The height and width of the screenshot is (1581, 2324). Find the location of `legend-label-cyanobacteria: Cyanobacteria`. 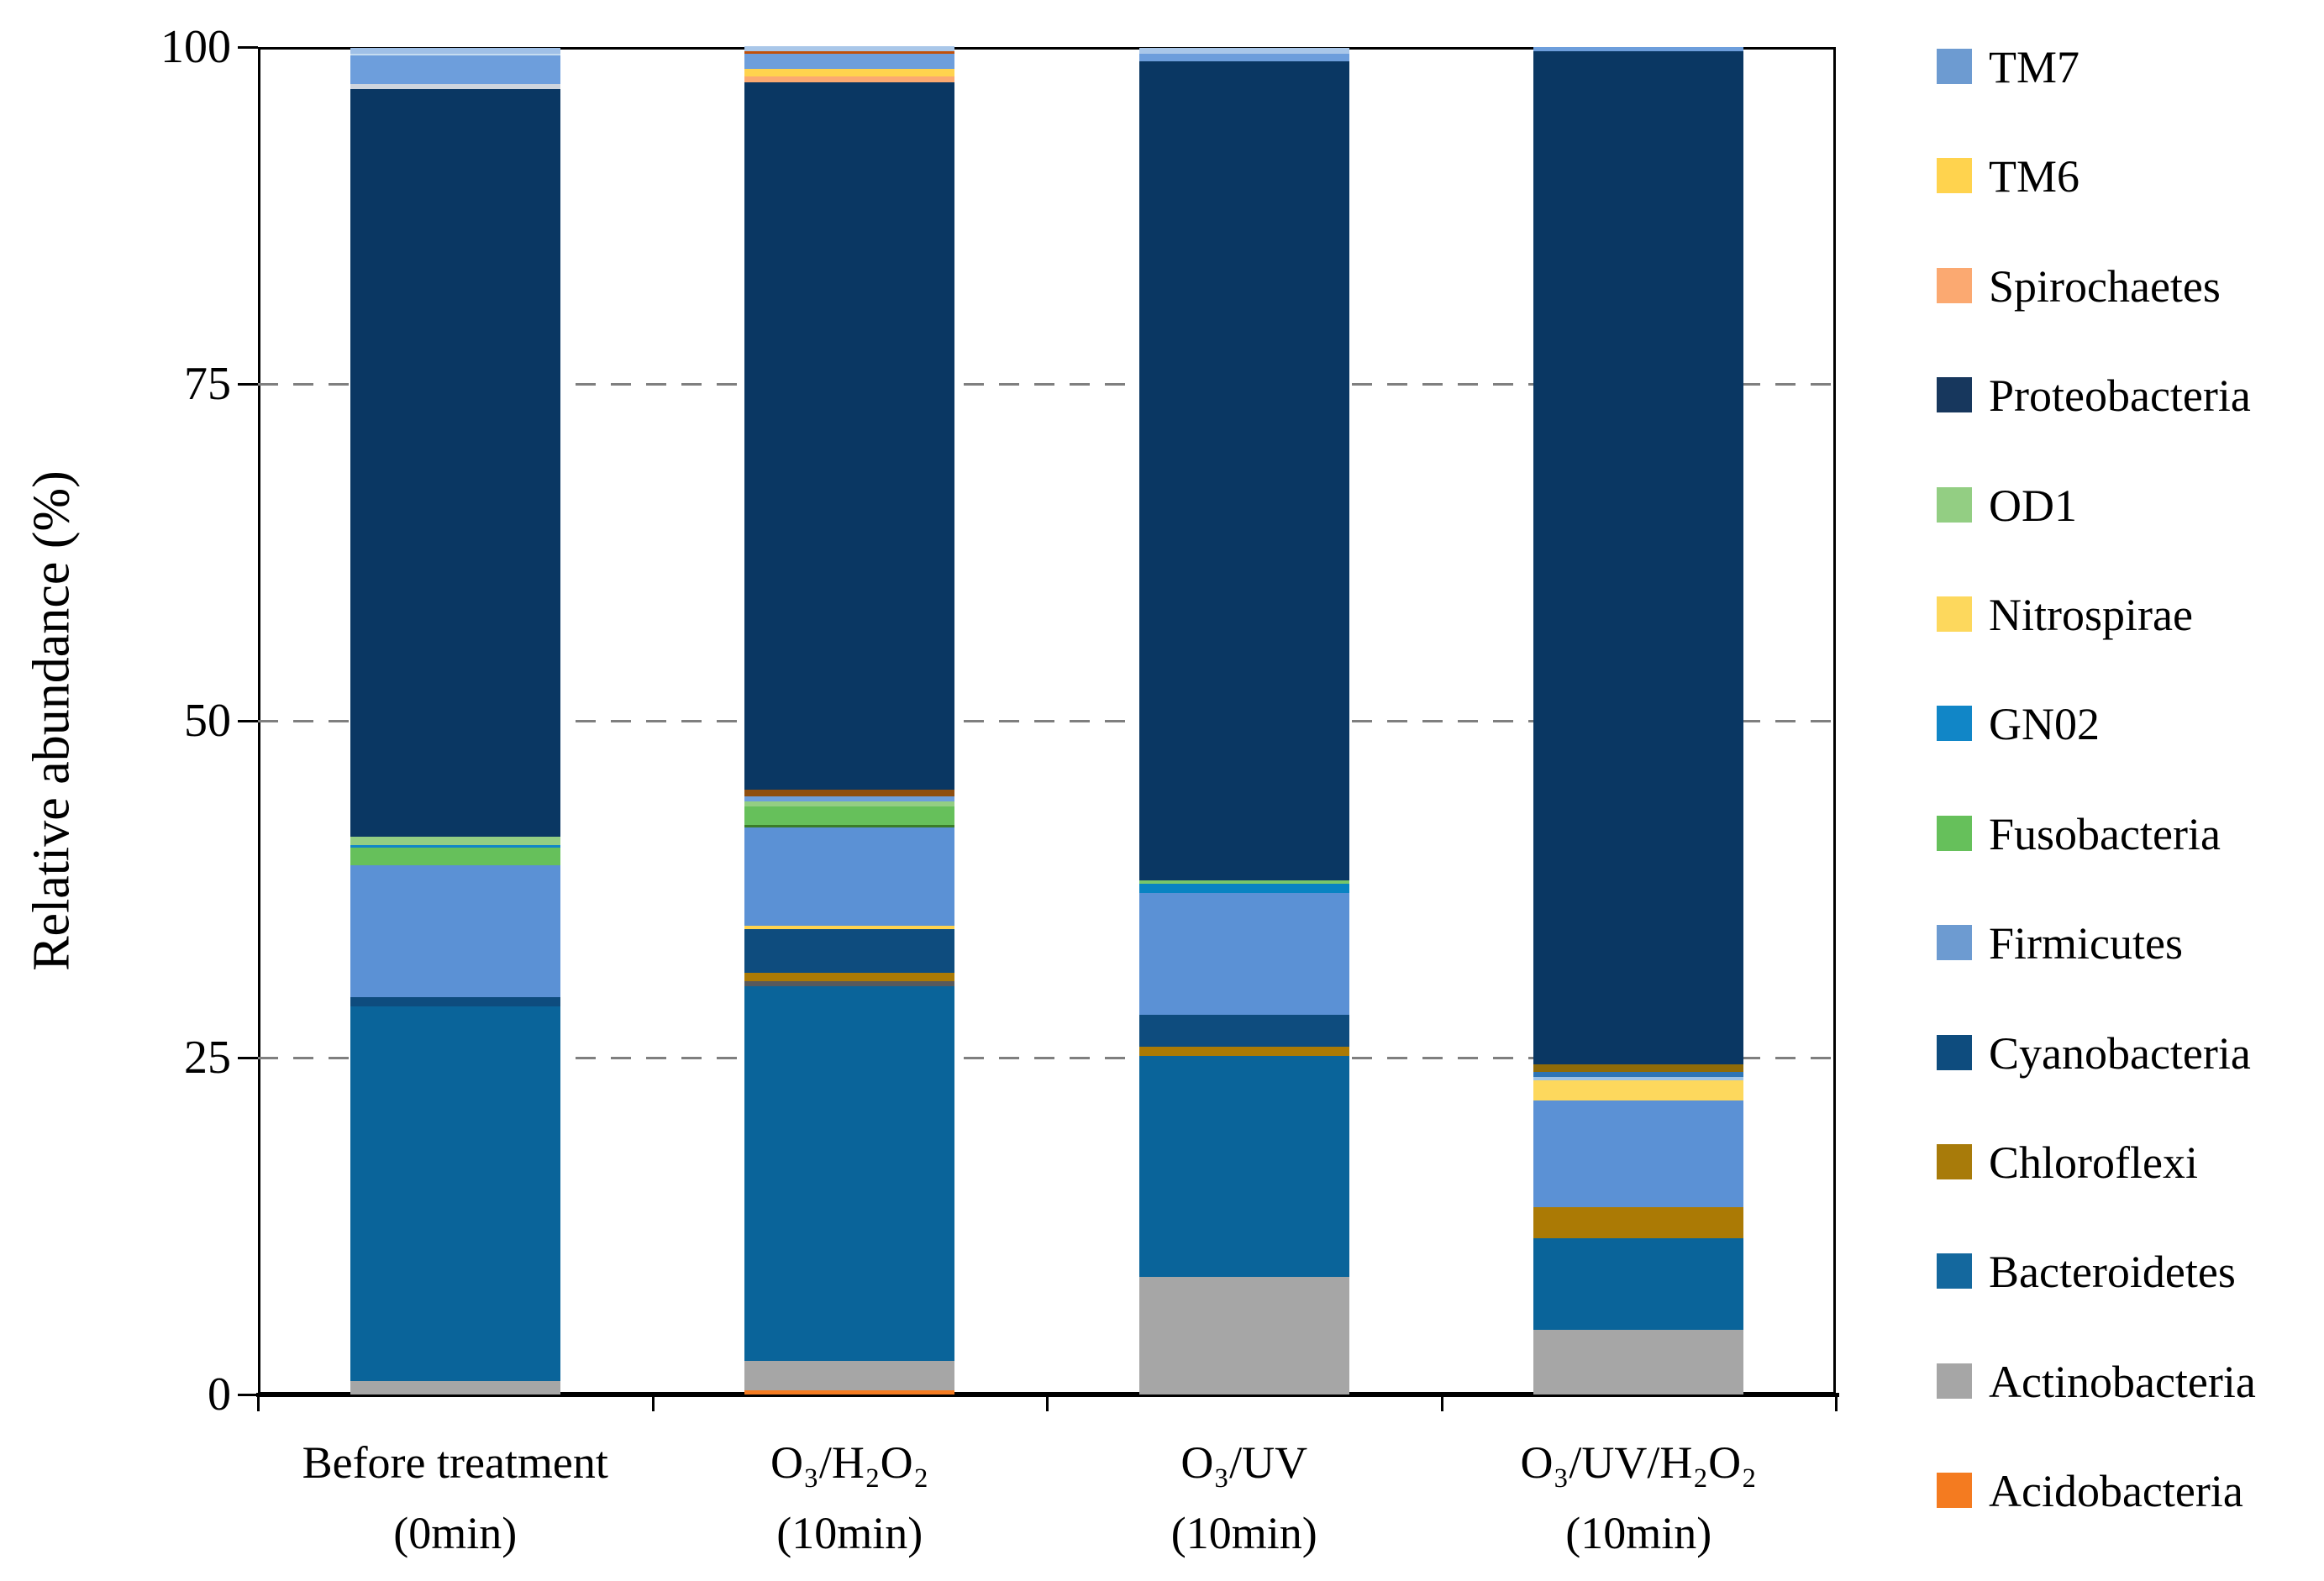

legend-label-cyanobacteria: Cyanobacteria is located at coordinates (2120, 1053).